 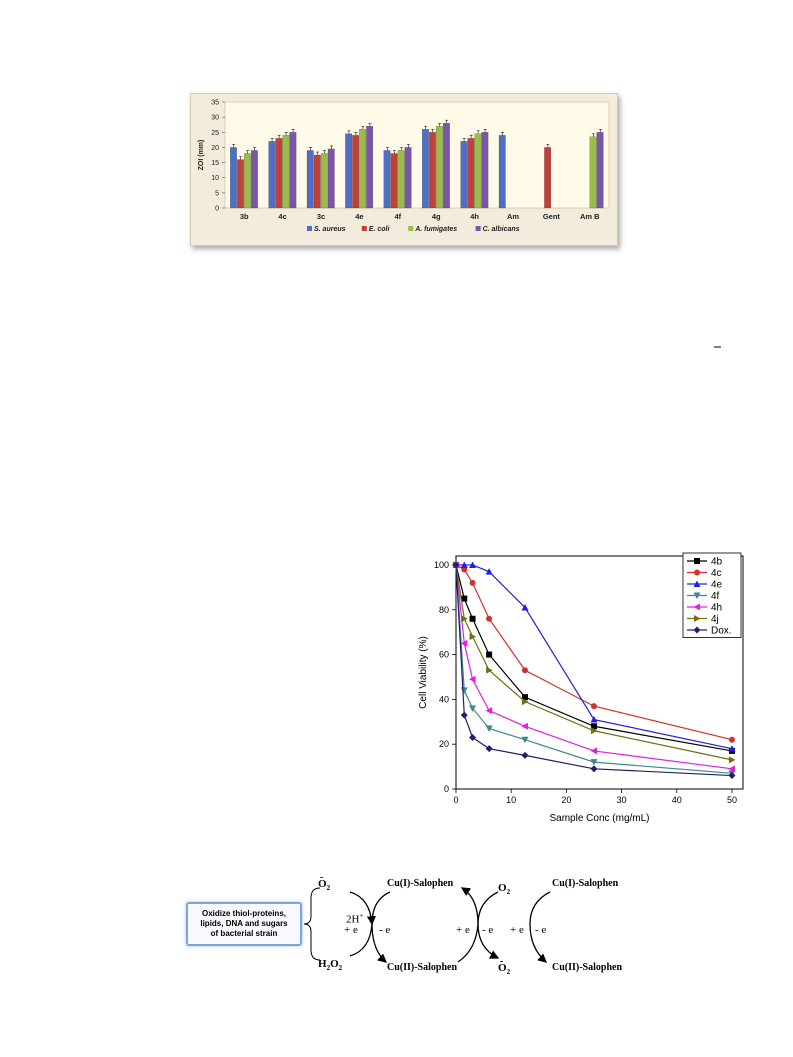 What do you see at coordinates (330, 229) in the screenshot?
I see `legend-label: S. aureus` at bounding box center [330, 229].